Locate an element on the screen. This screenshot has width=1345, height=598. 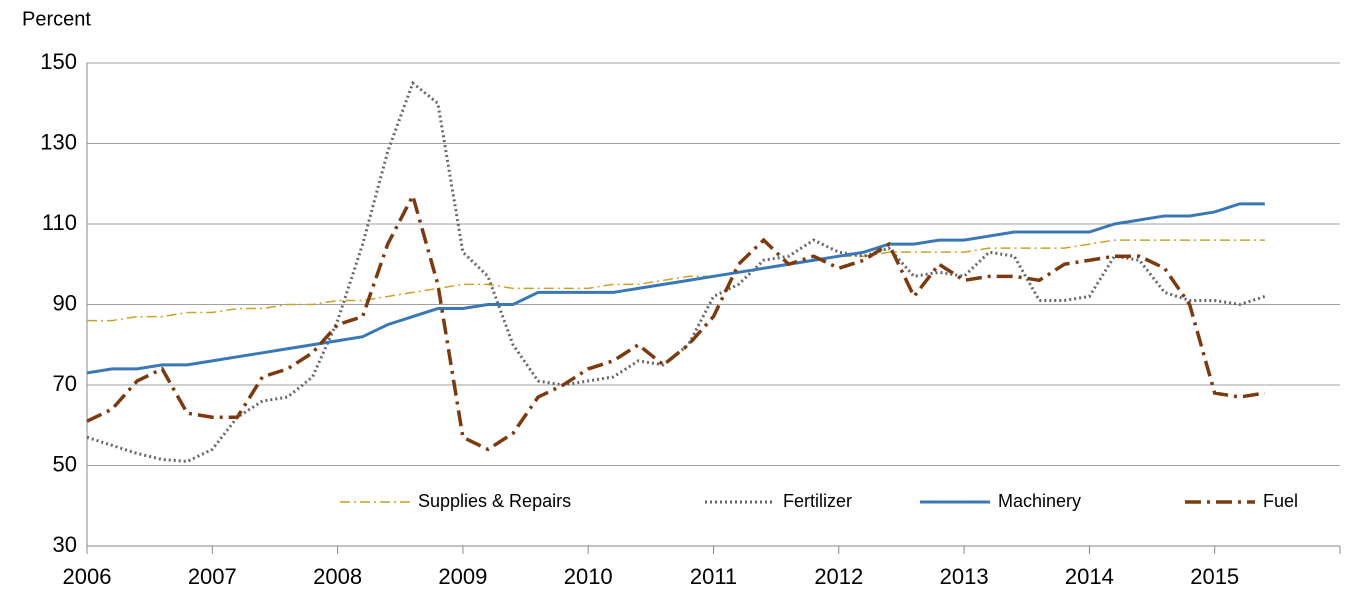
y-tick-label: 50 is located at coordinates (65, 463).